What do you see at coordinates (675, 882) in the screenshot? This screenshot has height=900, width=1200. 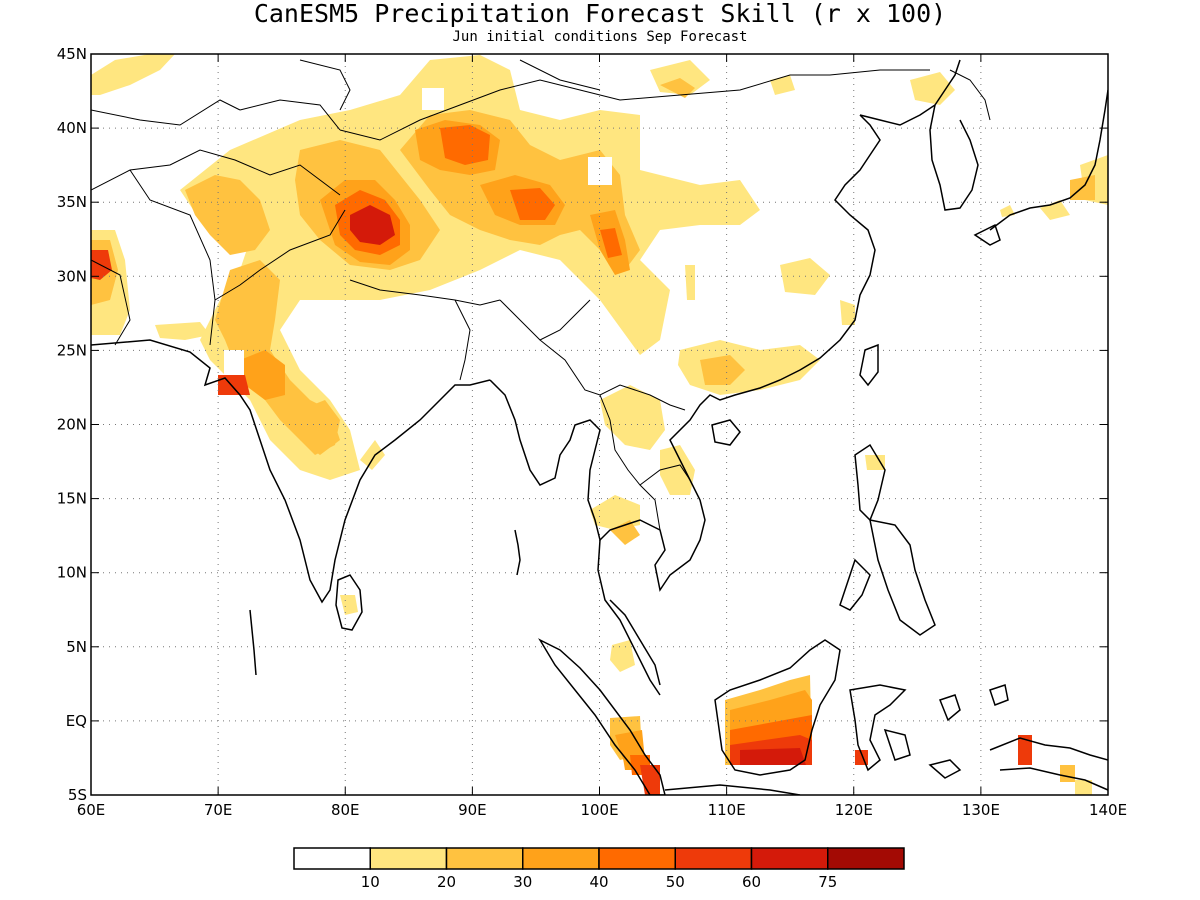 I see `colorbar-label: 50` at bounding box center [675, 882].